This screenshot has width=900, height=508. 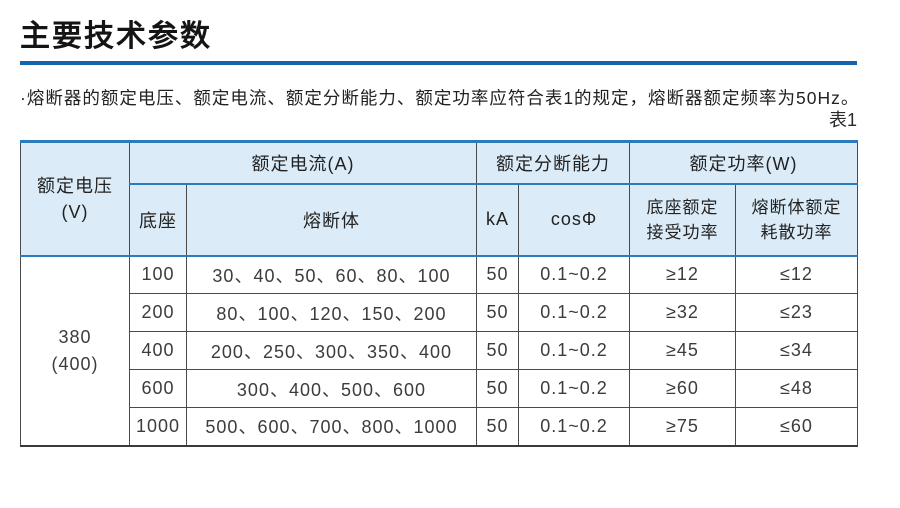 What do you see at coordinates (682, 232) in the screenshot?
I see `header-base-power-line2: 接受功率` at bounding box center [682, 232].